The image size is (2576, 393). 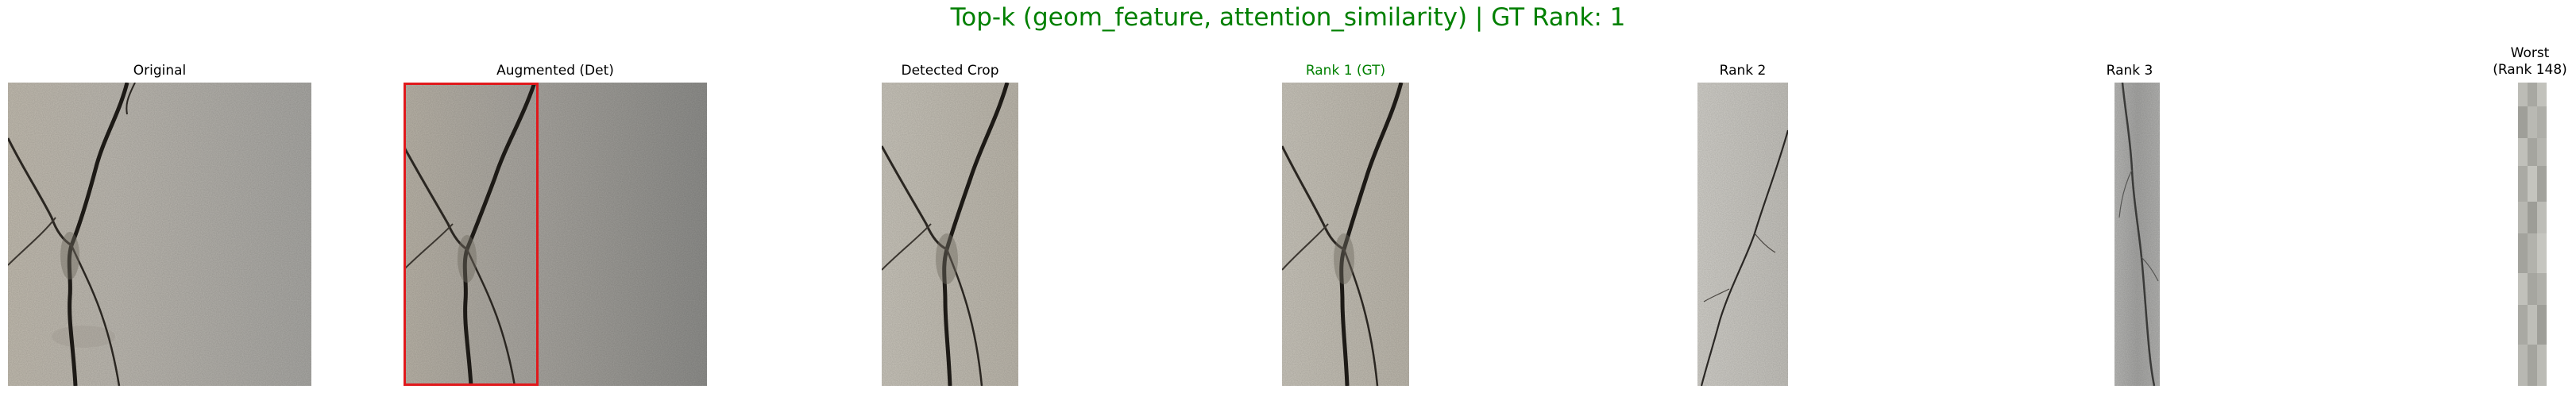 What do you see at coordinates (1345, 71) in the screenshot?
I see `panel-label-rank-1: Rank 1 (GT)` at bounding box center [1345, 71].